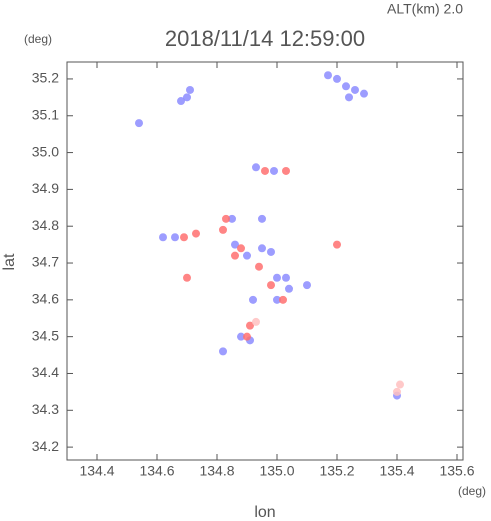 The image size is (491, 521). Describe the element at coordinates (336, 471) in the screenshot. I see `x-tick-label: 135.2` at that location.